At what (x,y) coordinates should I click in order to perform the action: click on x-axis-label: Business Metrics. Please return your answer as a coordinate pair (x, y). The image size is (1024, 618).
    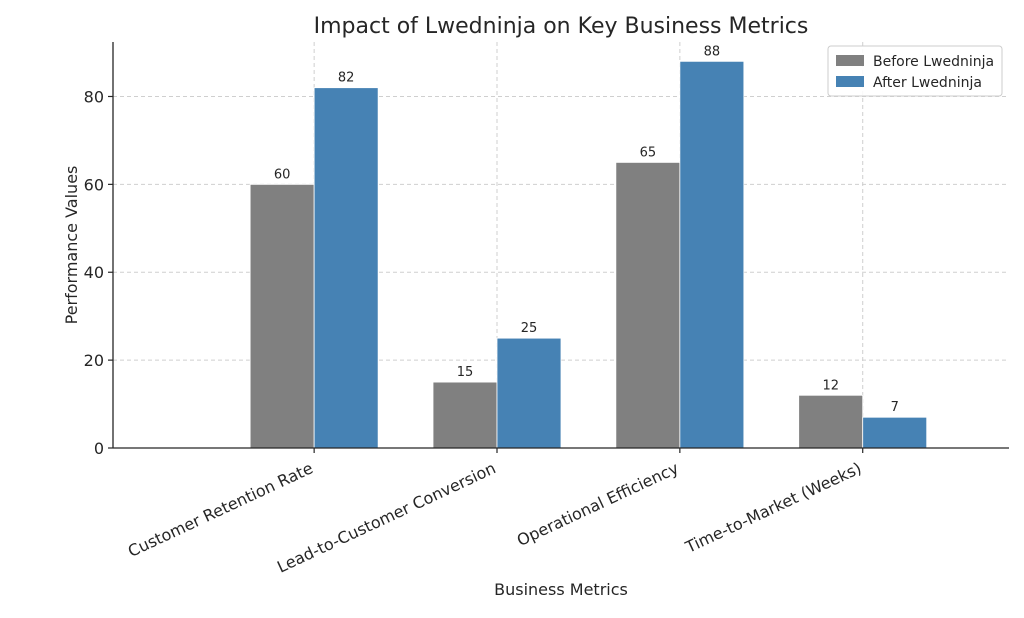
    Looking at the image, I should click on (561, 589).